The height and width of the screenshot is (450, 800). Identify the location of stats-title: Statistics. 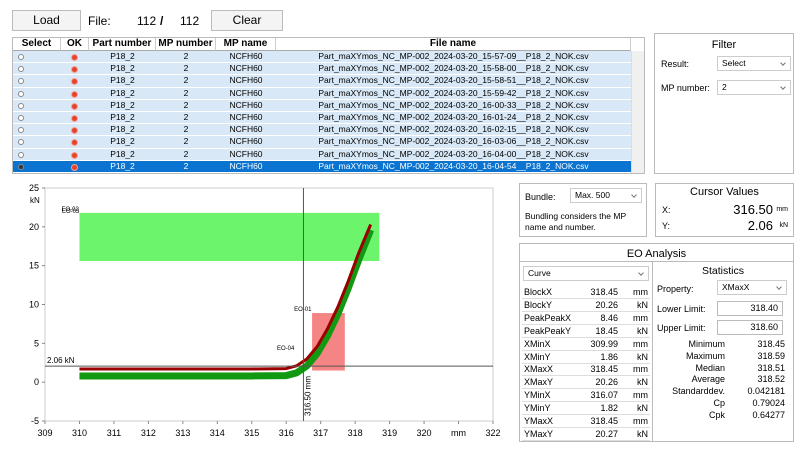
(722, 271).